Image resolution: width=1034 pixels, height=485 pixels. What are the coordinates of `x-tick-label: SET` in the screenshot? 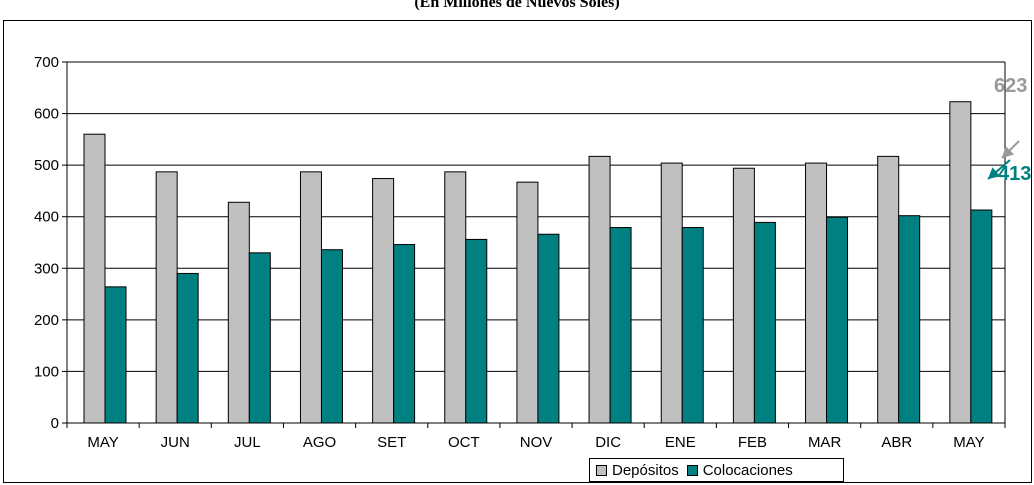 It's located at (391, 442).